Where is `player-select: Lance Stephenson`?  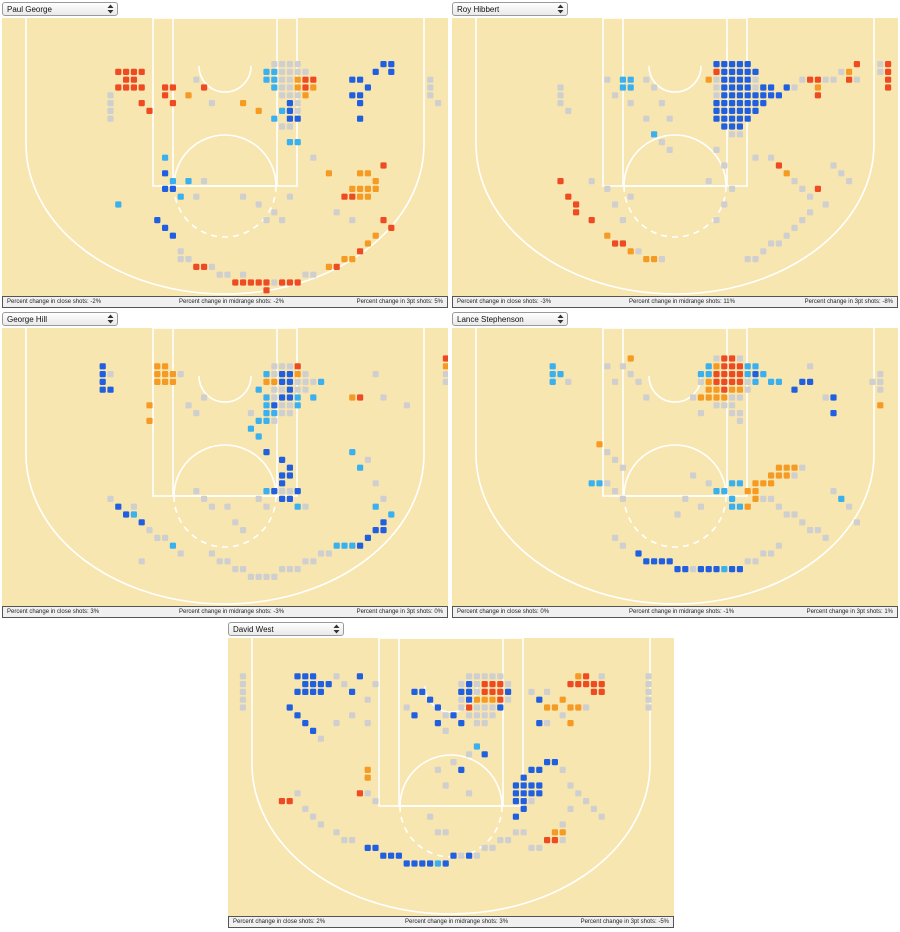
player-select: Lance Stephenson is located at coordinates (510, 319).